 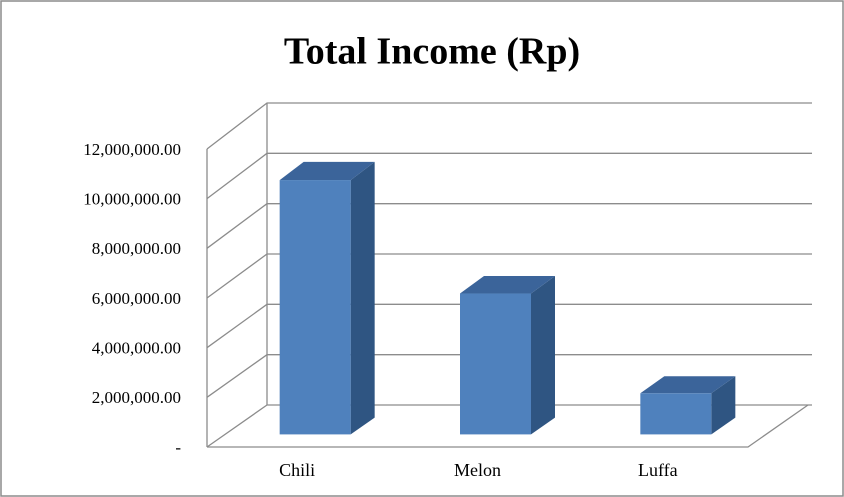 I want to click on y-tick-label: -, so click(x=178, y=447).